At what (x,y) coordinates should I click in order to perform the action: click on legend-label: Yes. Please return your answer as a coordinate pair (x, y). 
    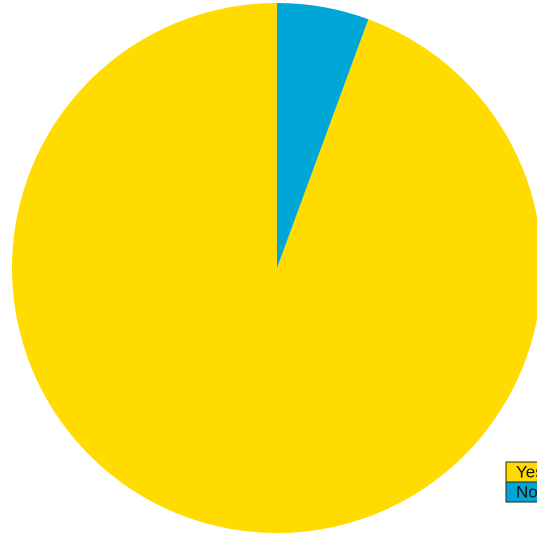
    Looking at the image, I should click on (526, 471).